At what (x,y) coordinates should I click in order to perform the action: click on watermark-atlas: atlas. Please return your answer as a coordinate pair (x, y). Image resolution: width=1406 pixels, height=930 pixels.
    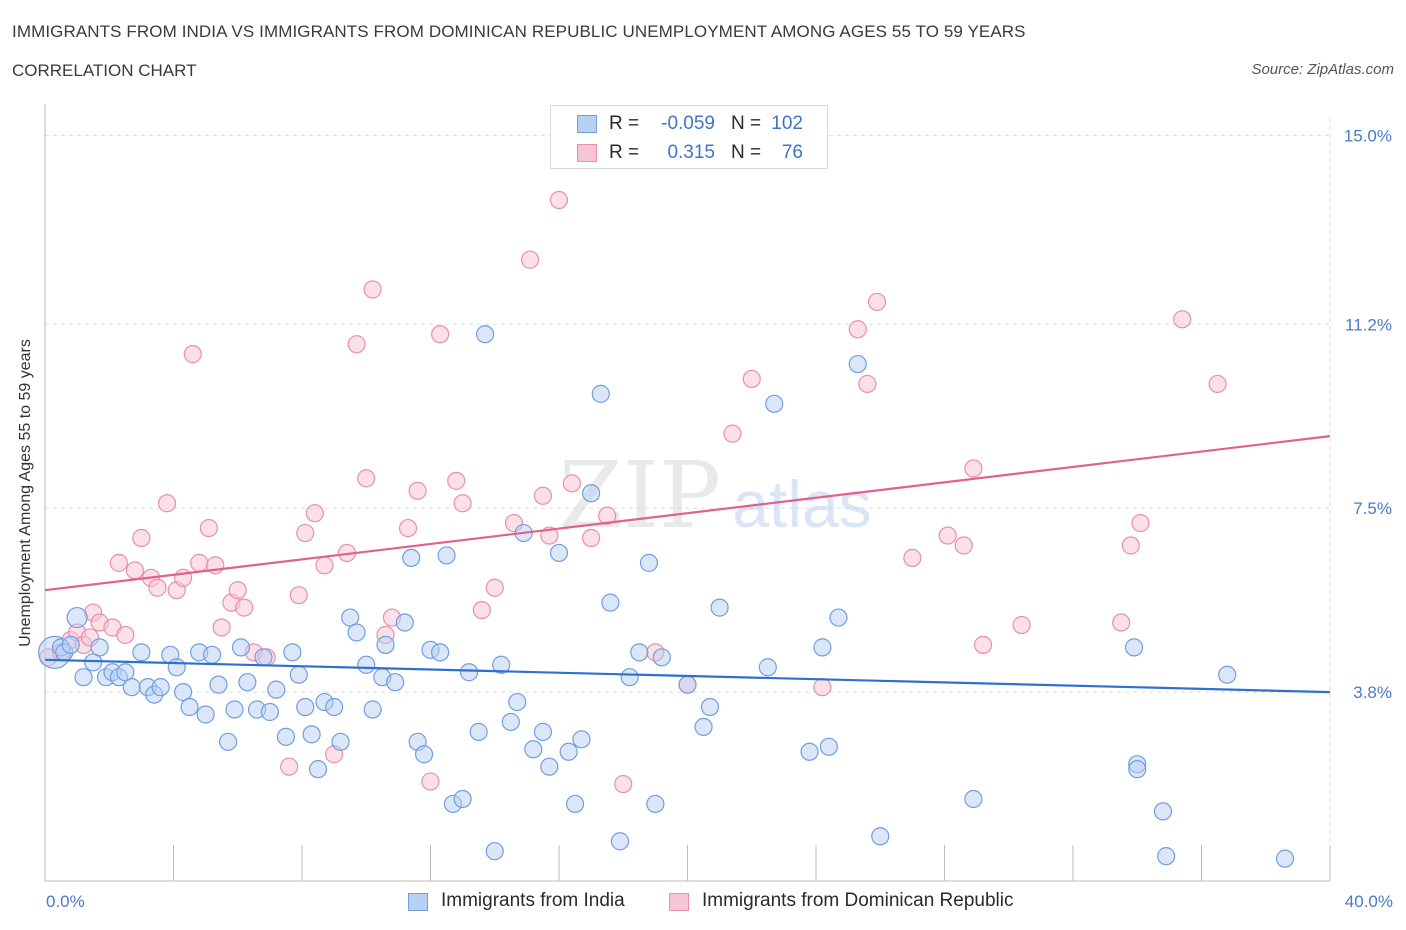
    Looking at the image, I should click on (801, 504).